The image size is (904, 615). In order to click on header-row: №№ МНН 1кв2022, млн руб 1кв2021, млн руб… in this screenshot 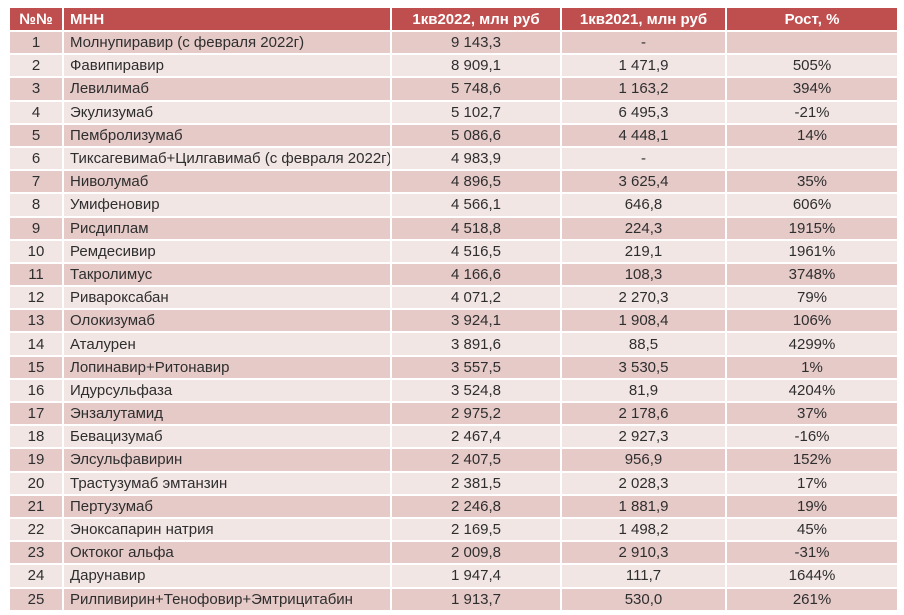, I will do `click(453, 19)`.